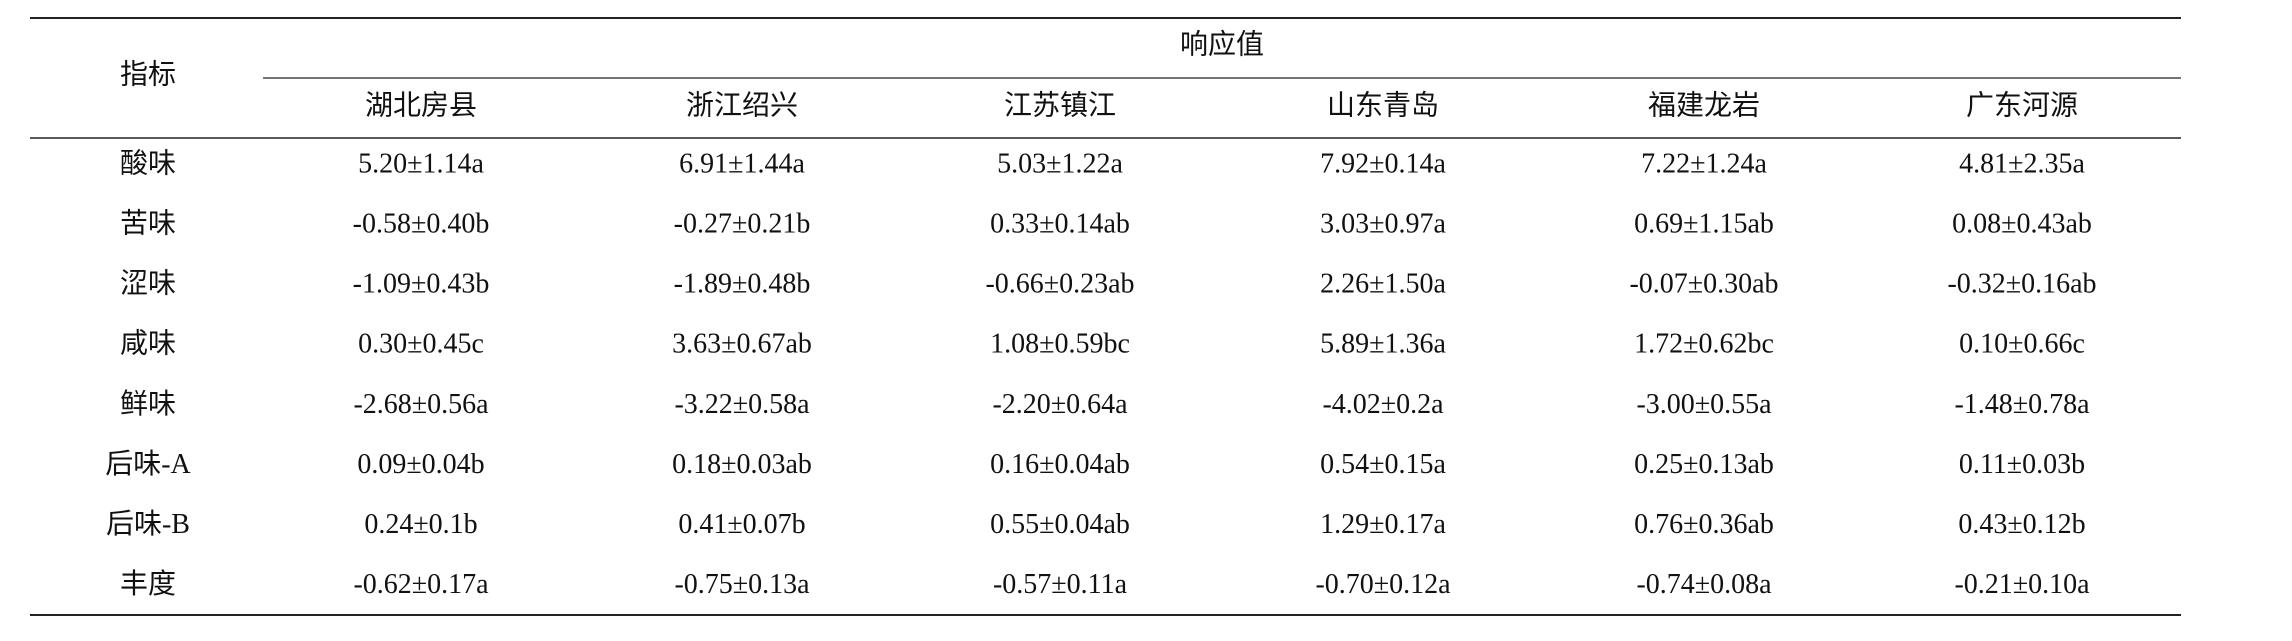 The image size is (2292, 641). I want to click on cell: 0.76±0.36ab, so click(1704, 524).